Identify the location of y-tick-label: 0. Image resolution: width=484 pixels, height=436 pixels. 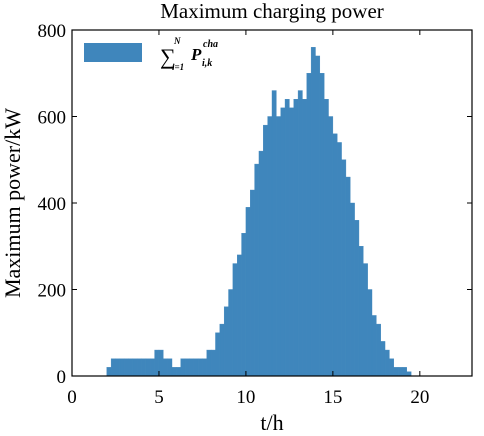
(62, 377).